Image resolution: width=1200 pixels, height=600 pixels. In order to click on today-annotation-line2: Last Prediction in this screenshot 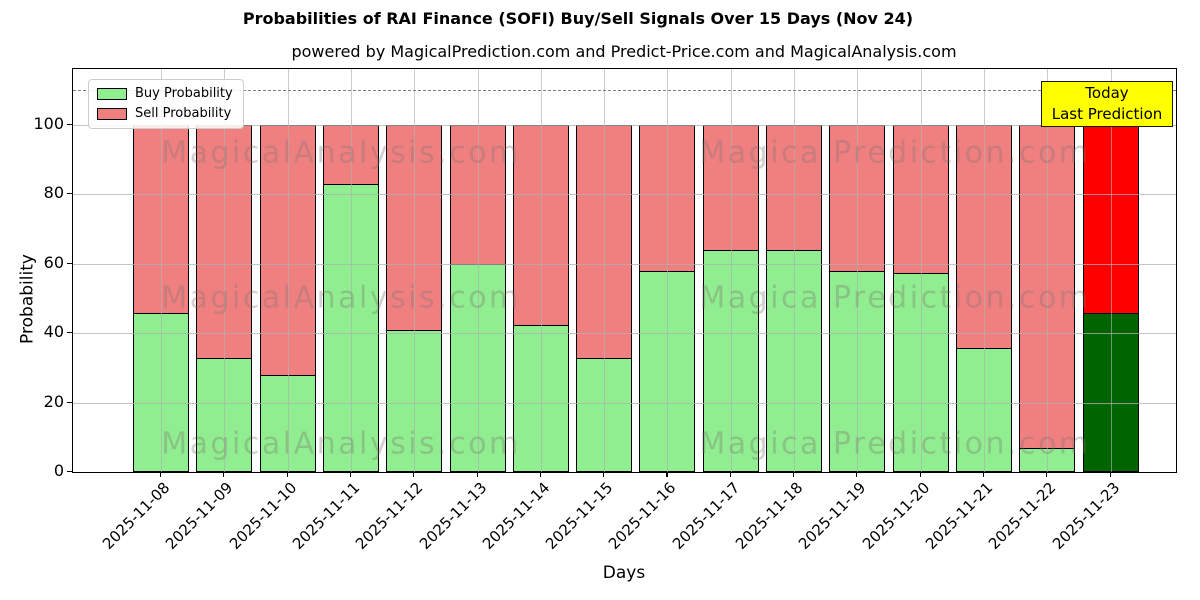, I will do `click(1107, 114)`.